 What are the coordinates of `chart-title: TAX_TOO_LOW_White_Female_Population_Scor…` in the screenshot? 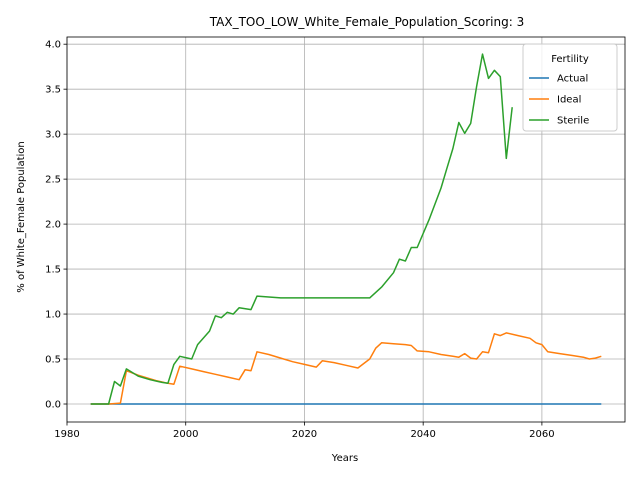 It's located at (366, 22).